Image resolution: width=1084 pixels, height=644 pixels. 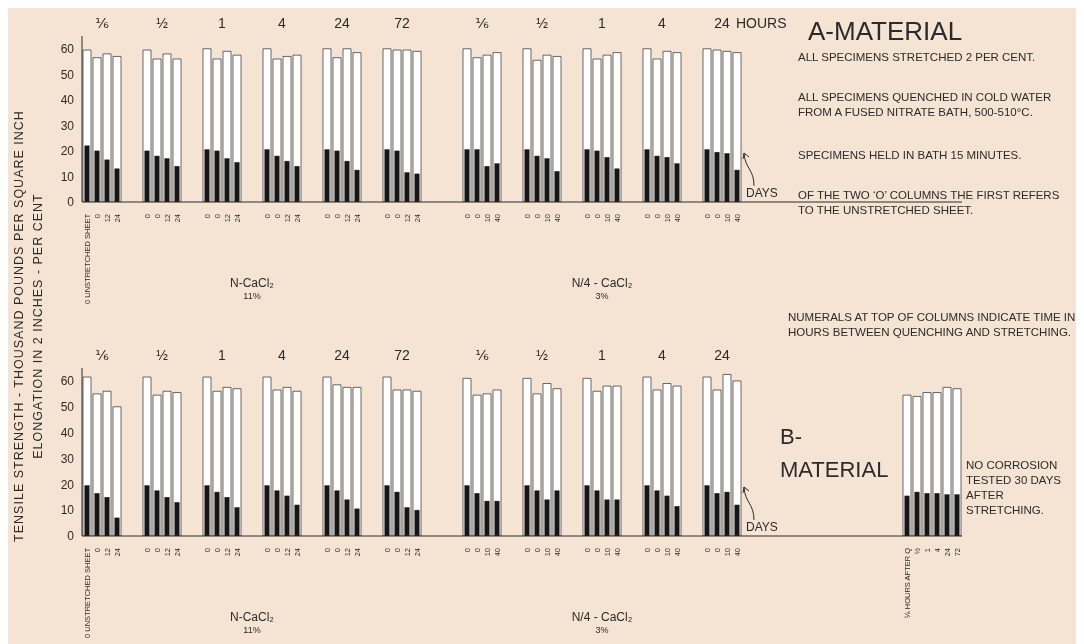 What do you see at coordinates (761, 23) in the screenshot?
I see `text: HOURS` at bounding box center [761, 23].